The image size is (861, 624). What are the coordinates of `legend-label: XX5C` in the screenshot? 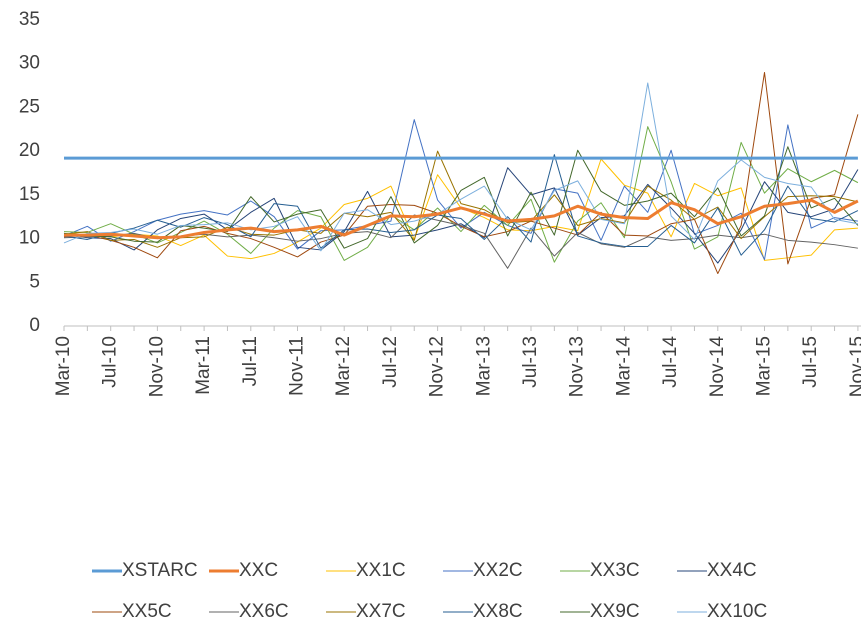 It's located at (147, 611).